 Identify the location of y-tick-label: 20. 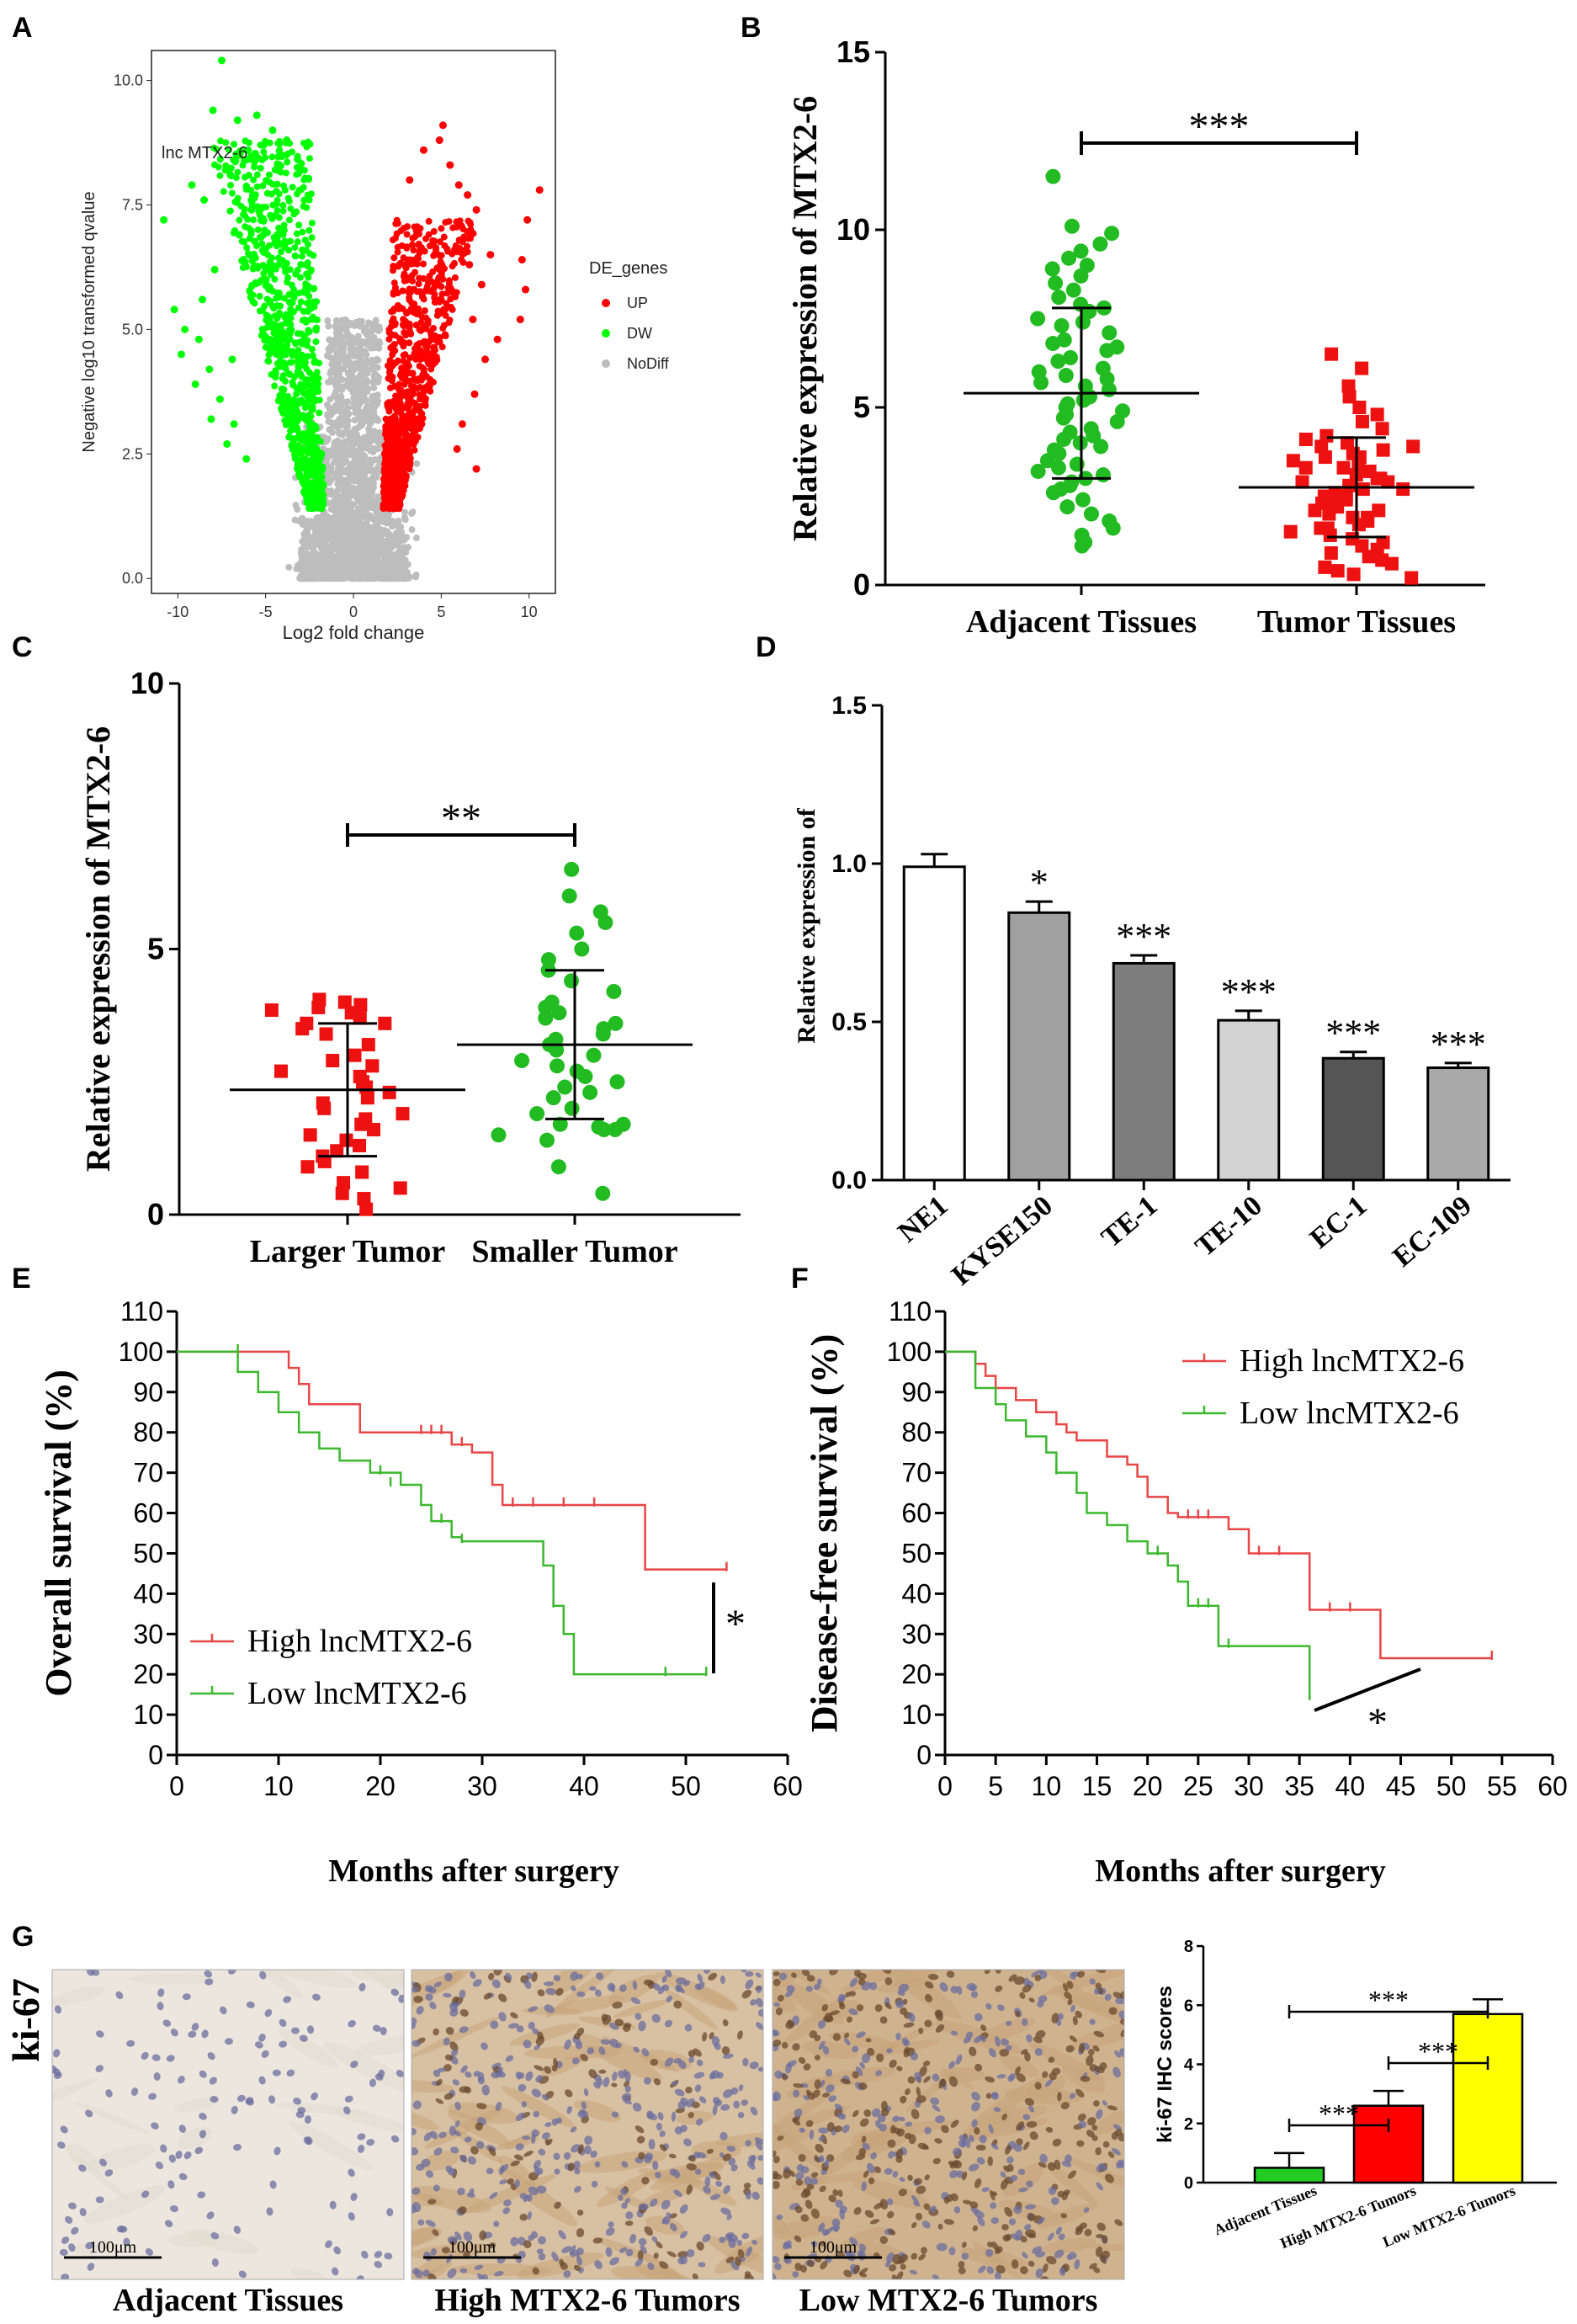
(148, 1674).